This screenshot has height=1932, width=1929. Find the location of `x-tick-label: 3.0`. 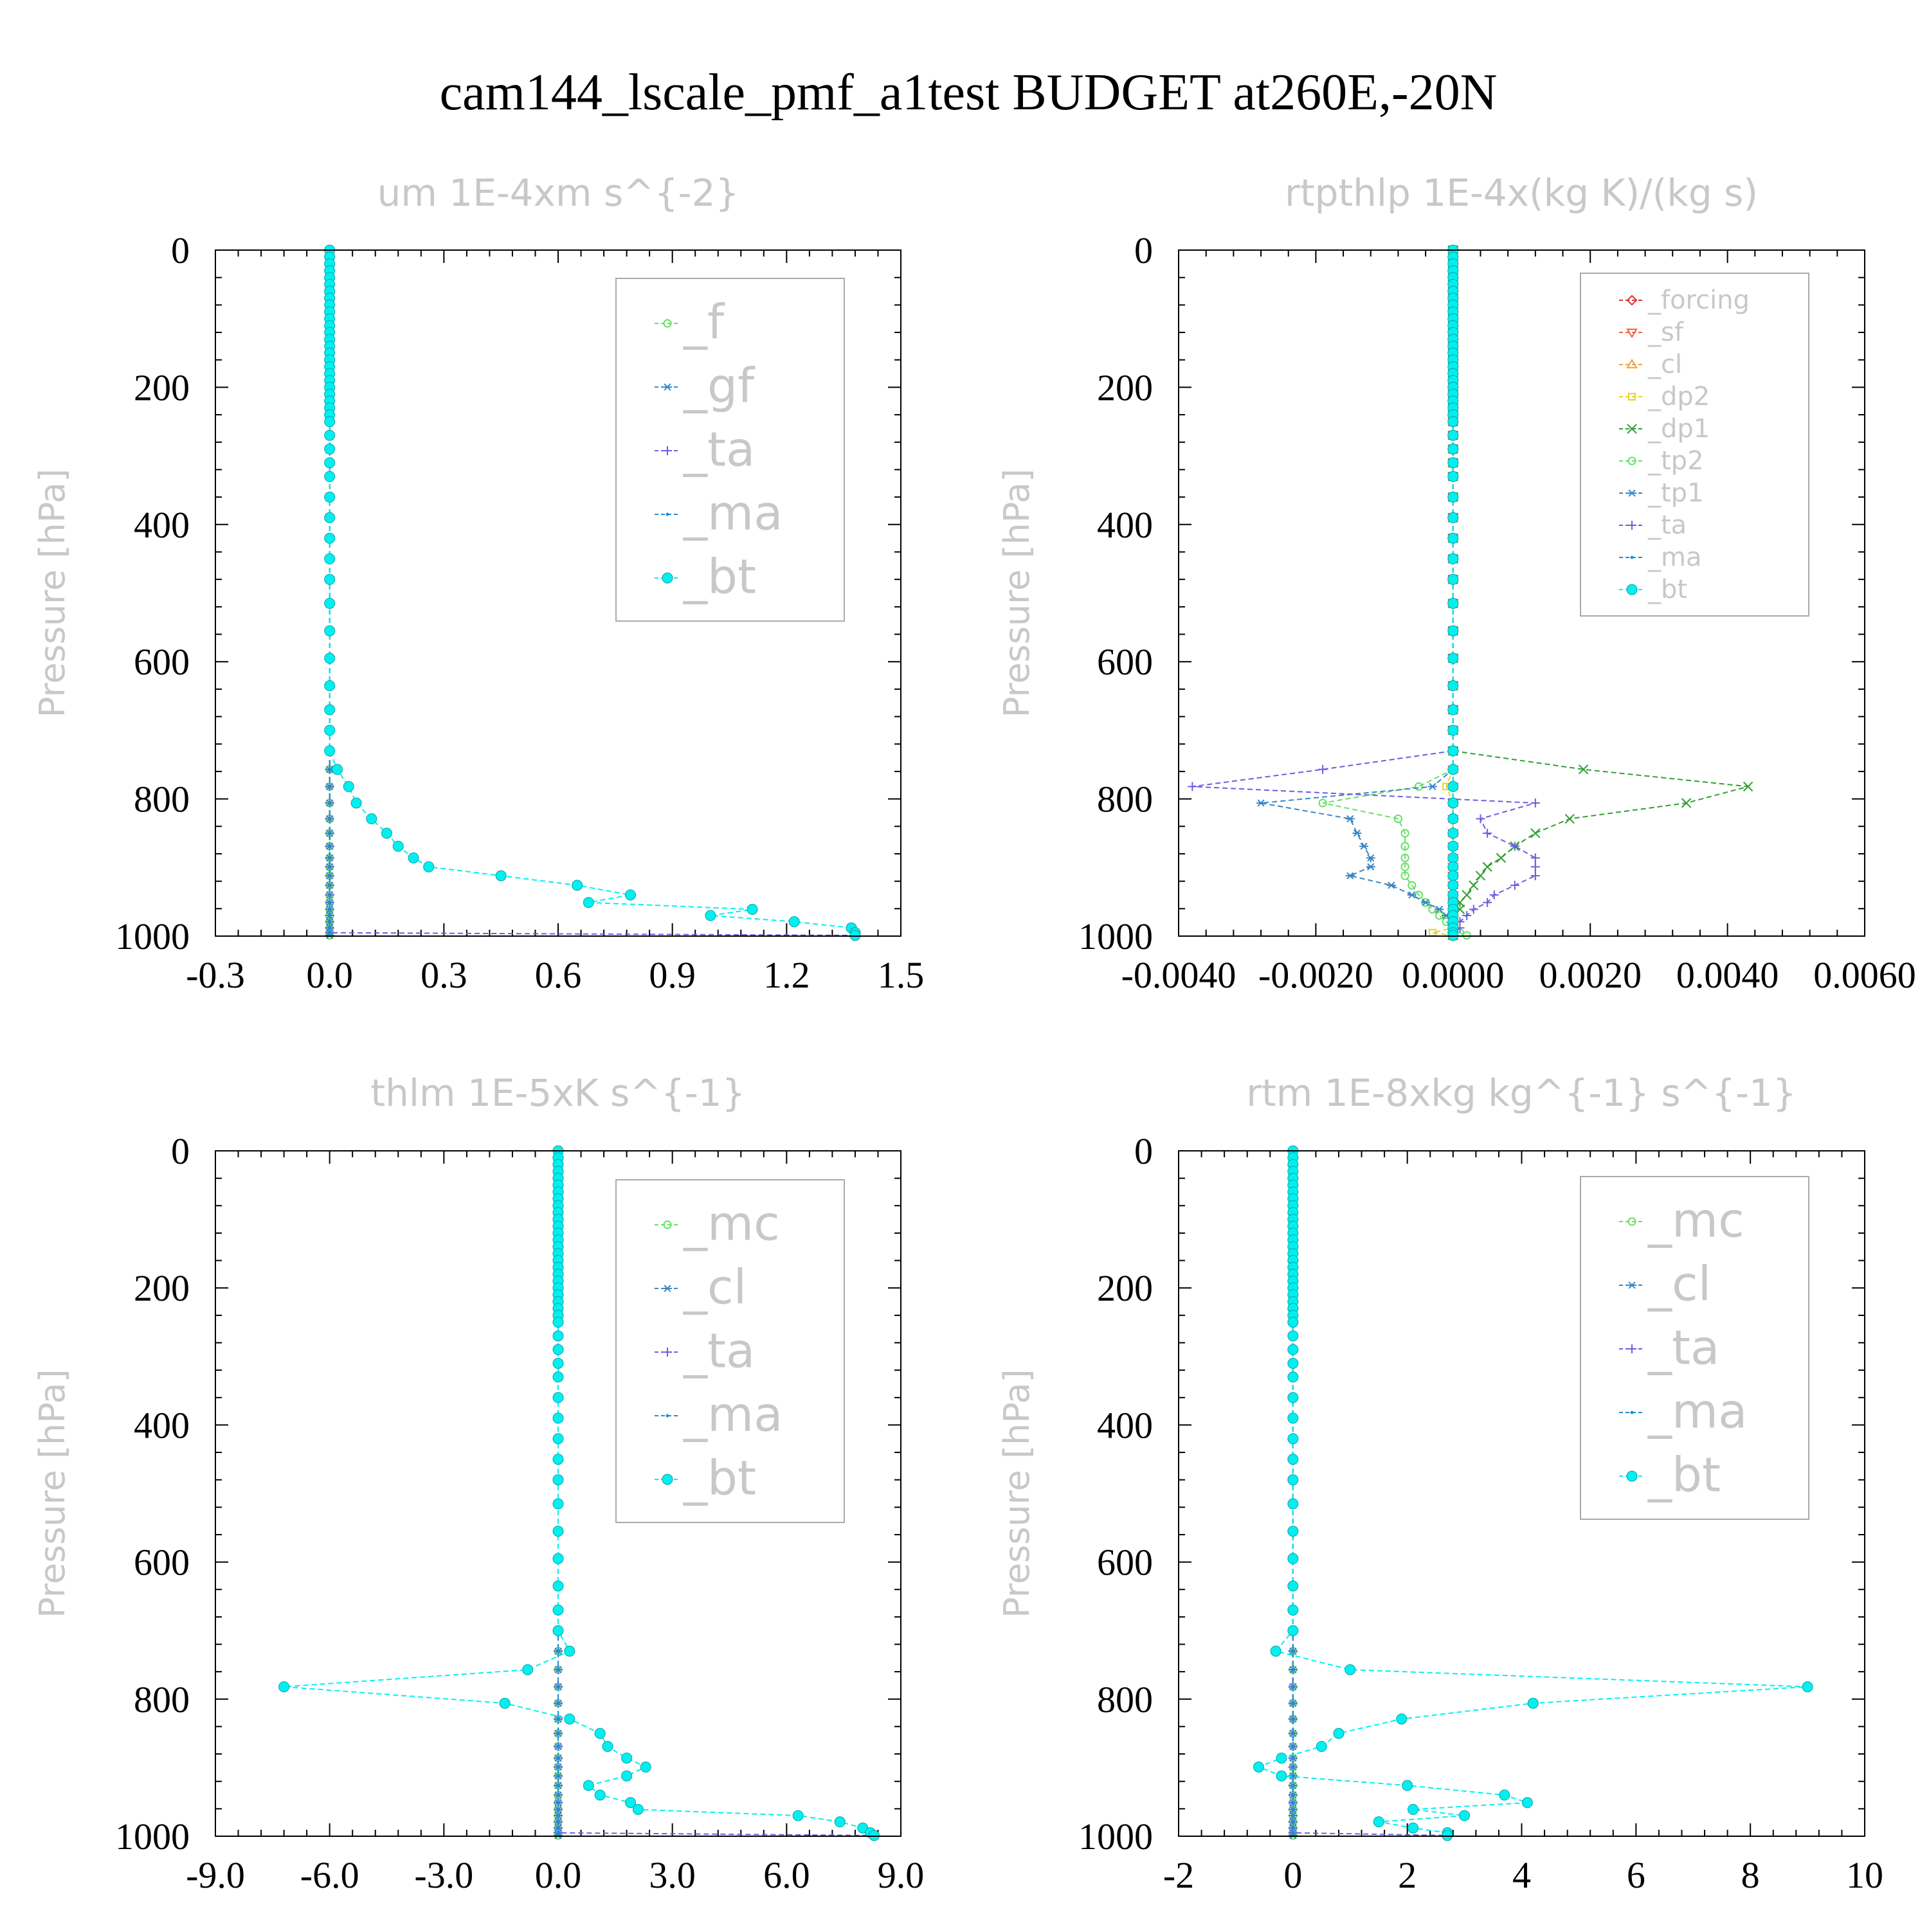

x-tick-label: 3.0 is located at coordinates (673, 1875).